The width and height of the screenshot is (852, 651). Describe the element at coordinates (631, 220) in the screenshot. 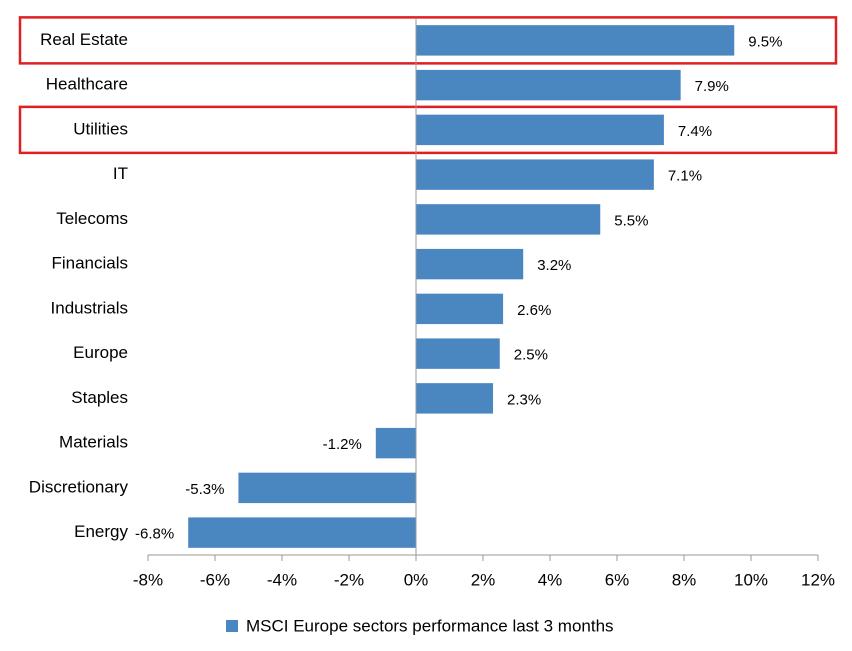

I see `value-label: 5.5%` at that location.